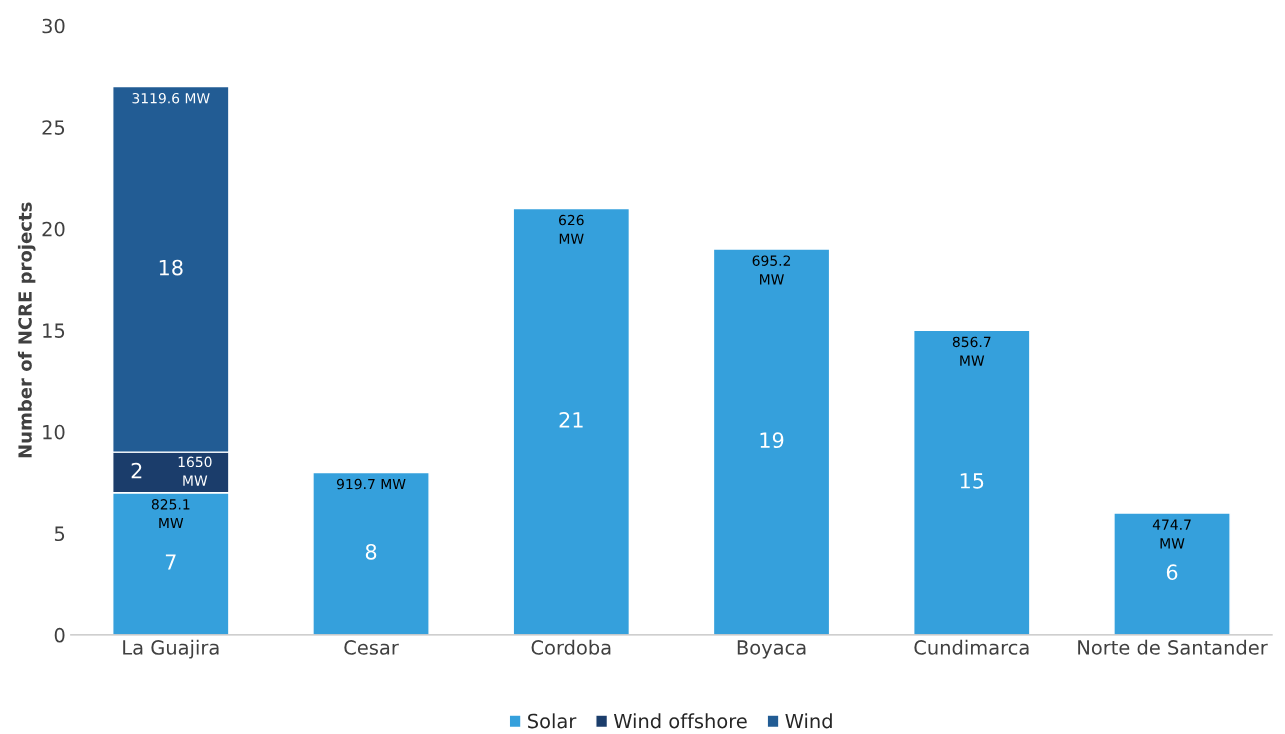 The image size is (1285, 734). What do you see at coordinates (170, 562) in the screenshot?
I see `data-label: 7` at bounding box center [170, 562].